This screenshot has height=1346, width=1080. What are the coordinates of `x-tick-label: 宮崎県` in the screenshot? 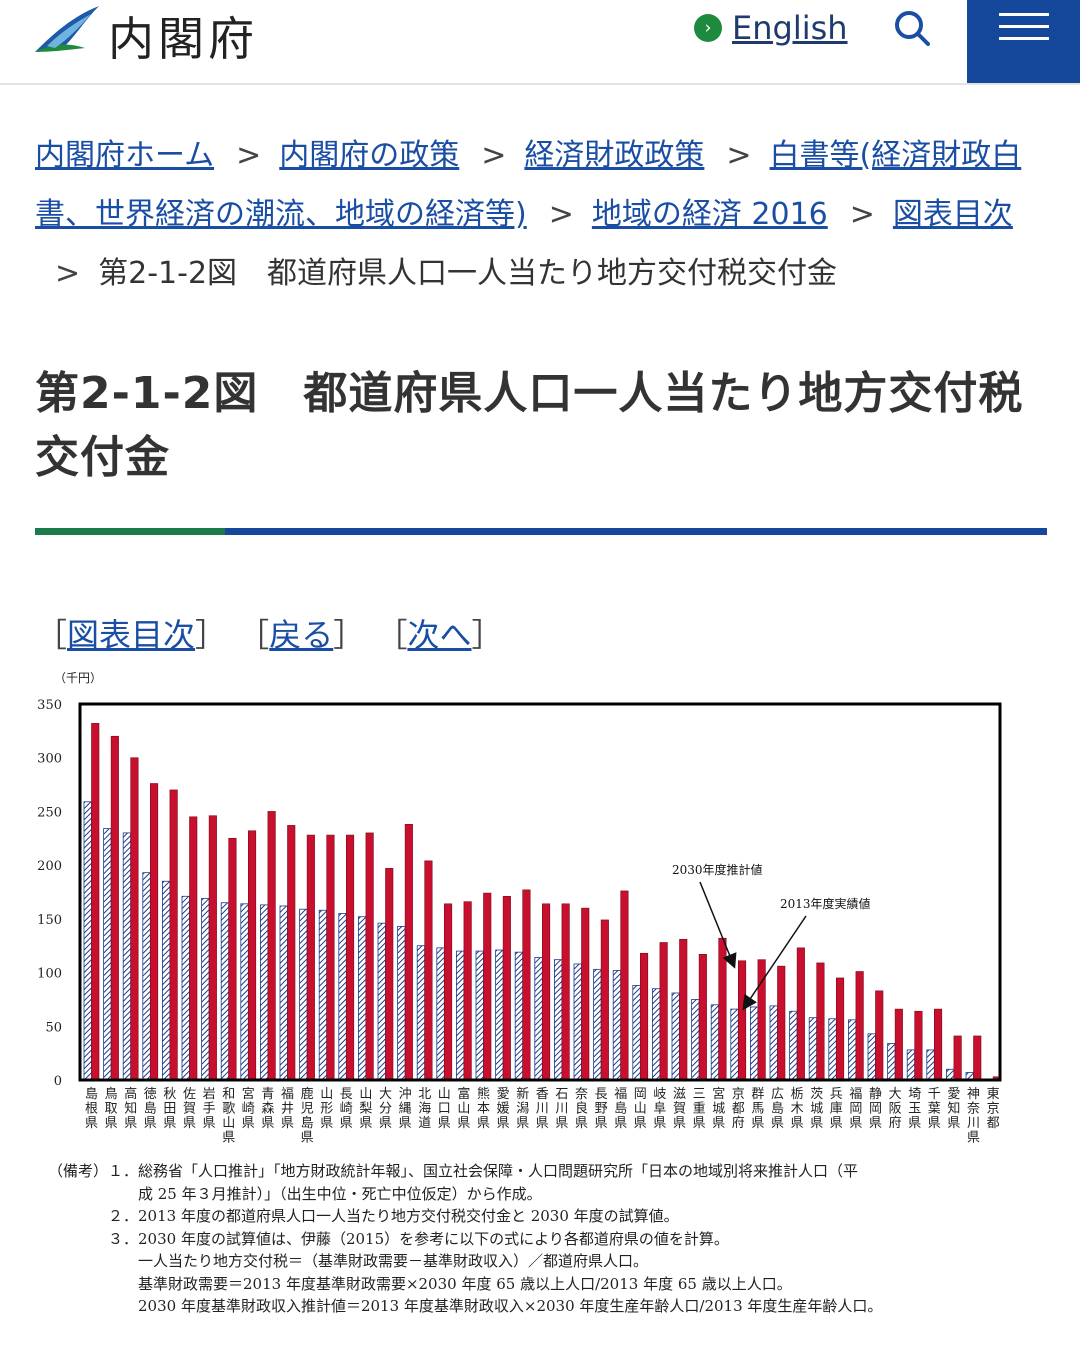 It's located at (248, 1108).